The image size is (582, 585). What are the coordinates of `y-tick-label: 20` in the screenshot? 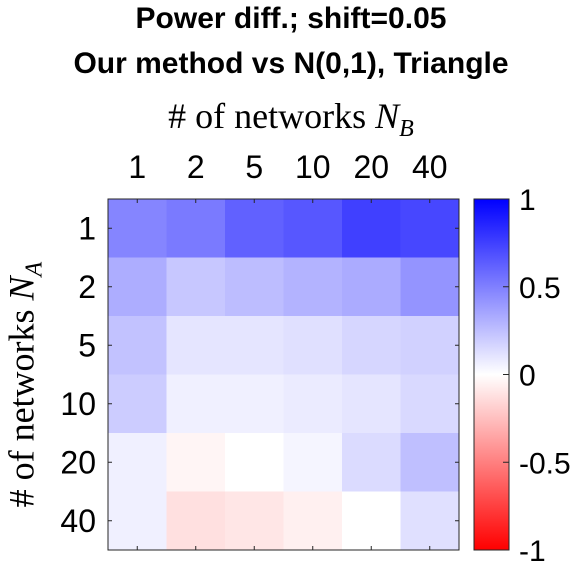 It's located at (78, 462).